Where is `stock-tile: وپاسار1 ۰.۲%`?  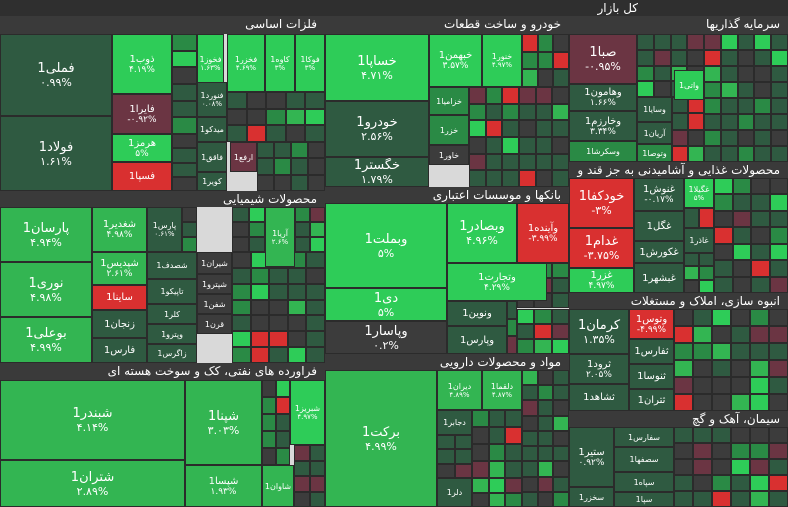
stock-tile: وپاسار1 ۰.۲% is located at coordinates (386, 337).